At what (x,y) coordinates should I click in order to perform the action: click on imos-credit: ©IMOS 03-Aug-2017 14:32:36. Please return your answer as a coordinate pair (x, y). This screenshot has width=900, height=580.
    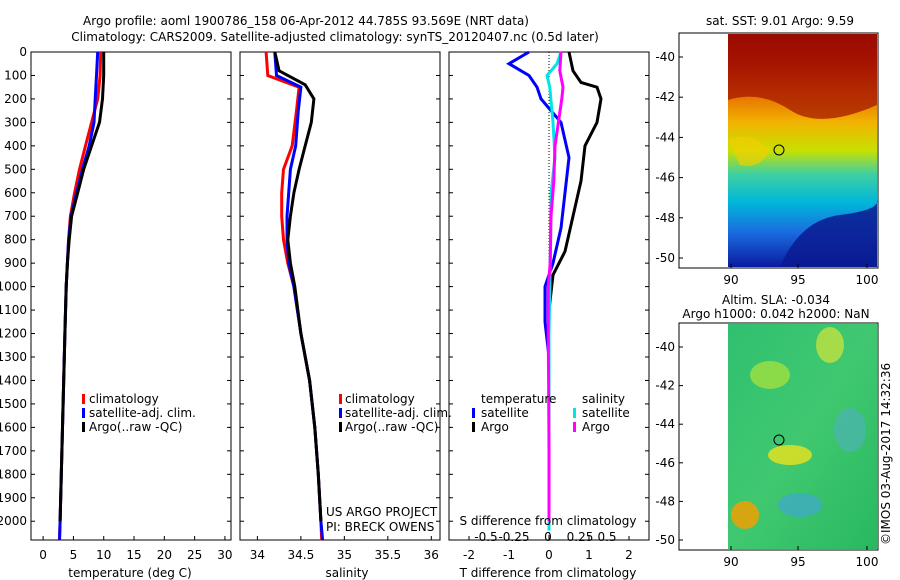
    Looking at the image, I should click on (886, 454).